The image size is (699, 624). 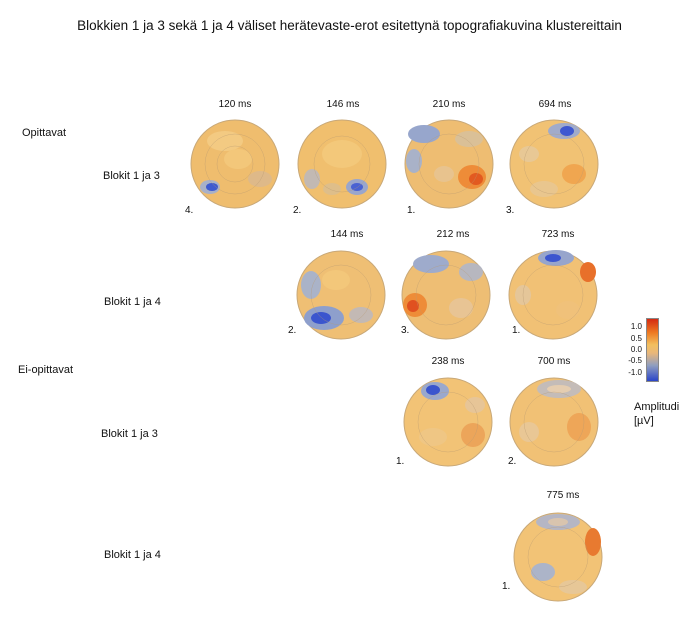 What do you see at coordinates (44, 133) in the screenshot?
I see `group-label-learners: Opittavat` at bounding box center [44, 133].